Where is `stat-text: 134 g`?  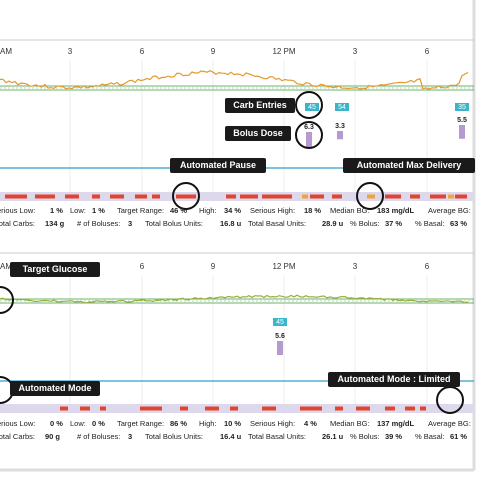
stat-text: 134 g is located at coordinates (55, 223).